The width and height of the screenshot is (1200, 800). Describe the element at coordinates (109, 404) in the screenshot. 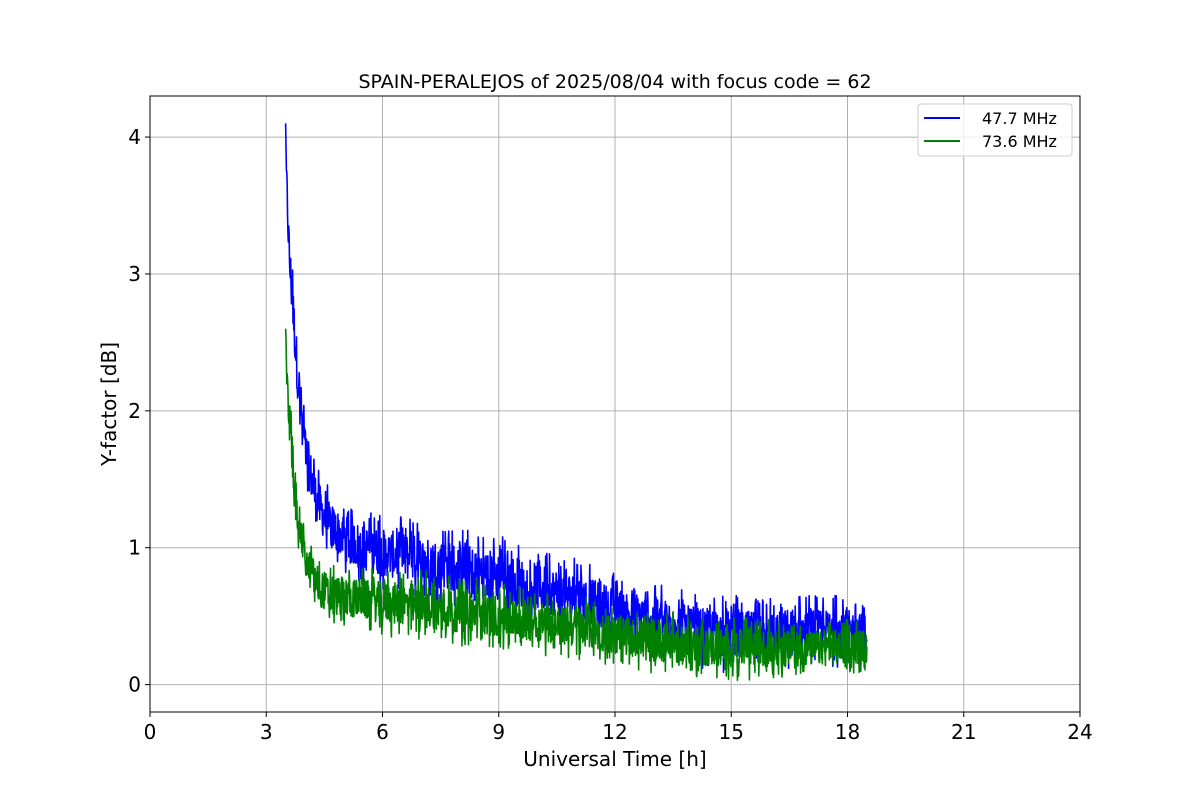

I see `y-axis-label: Y-factor [dB]` at that location.